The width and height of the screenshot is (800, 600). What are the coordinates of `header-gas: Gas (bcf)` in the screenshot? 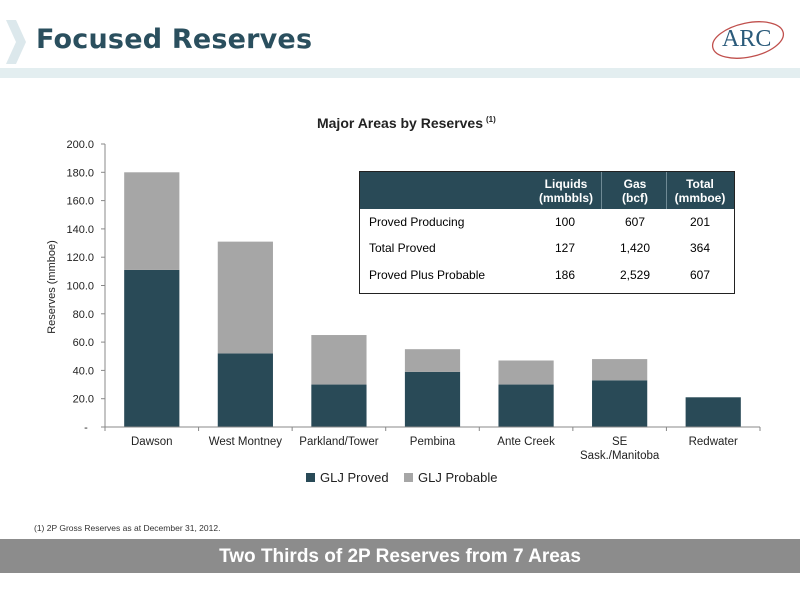 It's located at (635, 191).